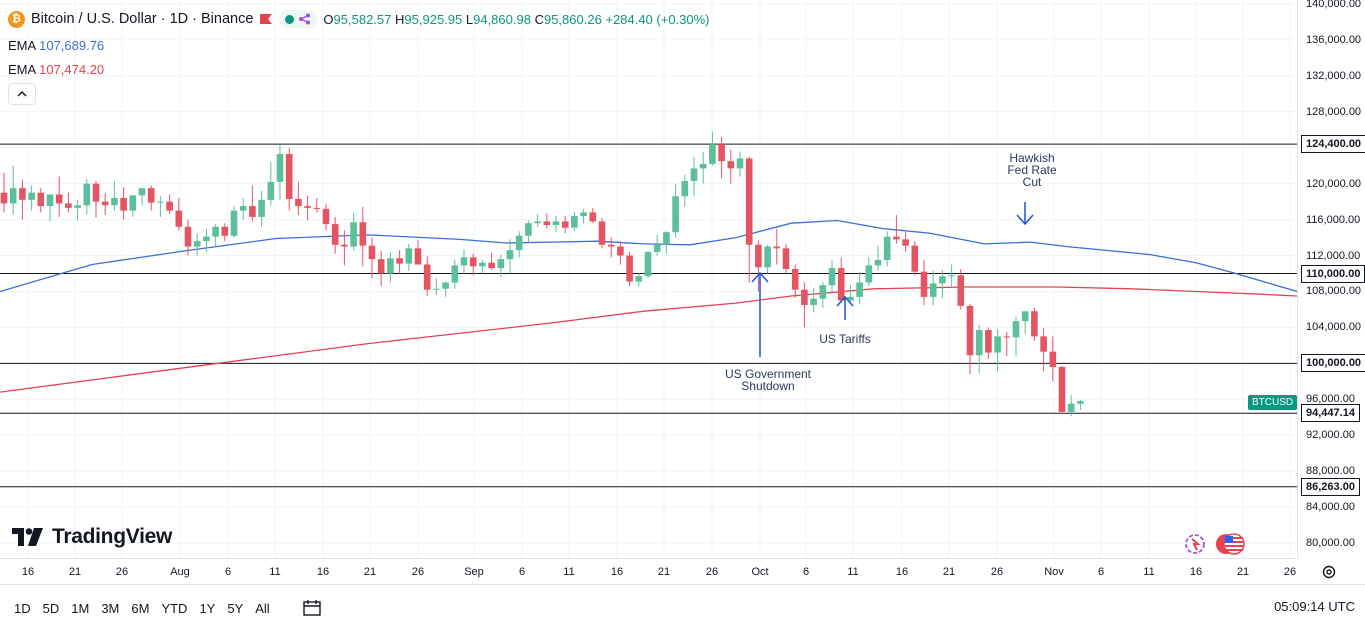 The image size is (1365, 630). What do you see at coordinates (1330, 471) in the screenshot?
I see `price-tick-label: 88,000.00` at bounding box center [1330, 471].